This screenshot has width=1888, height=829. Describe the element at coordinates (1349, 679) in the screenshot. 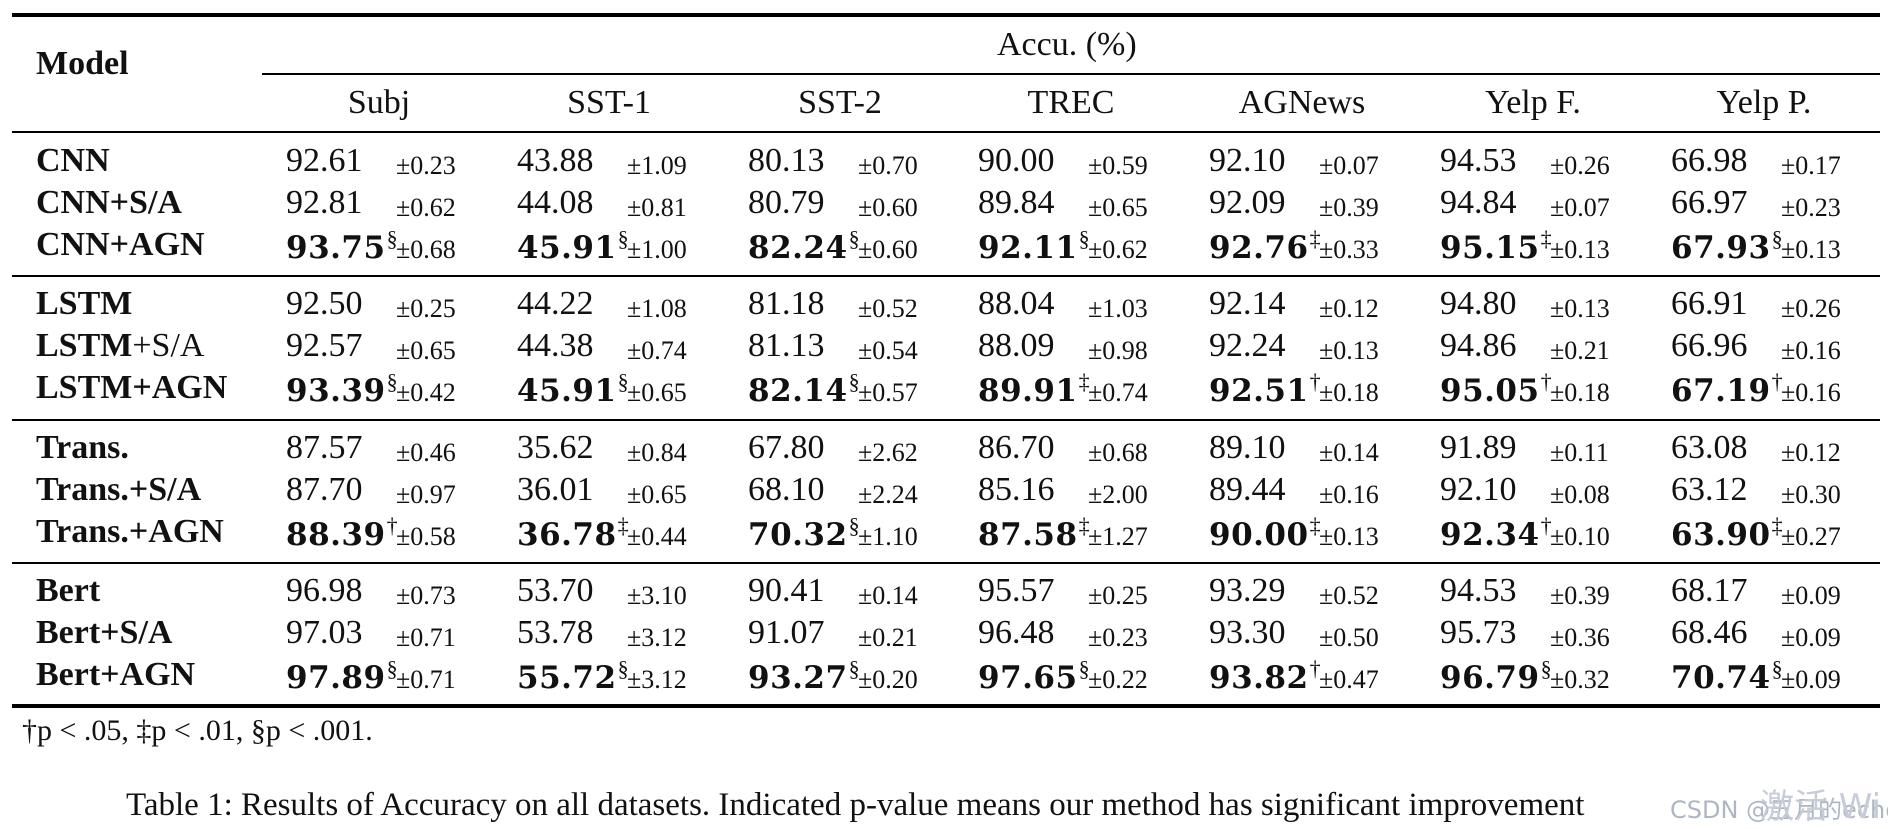

I see `std-deviation: ±0.47` at that location.